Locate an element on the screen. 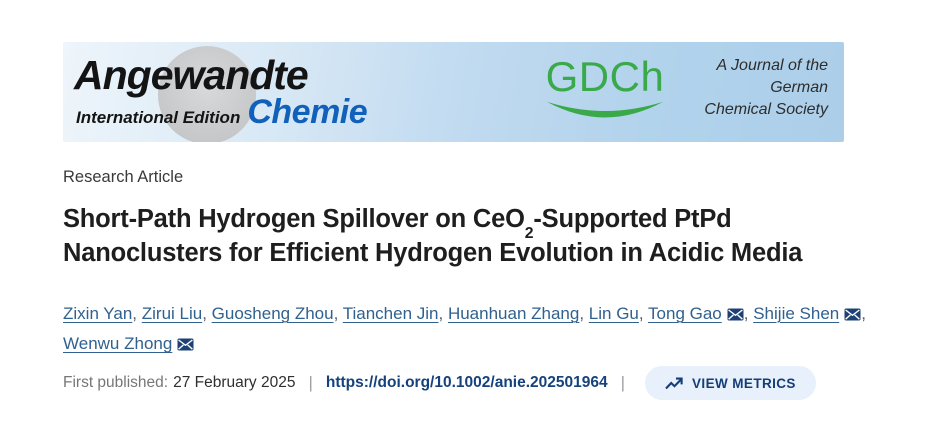 The width and height of the screenshot is (952, 426). author: Shijie Shen is located at coordinates (807, 313).